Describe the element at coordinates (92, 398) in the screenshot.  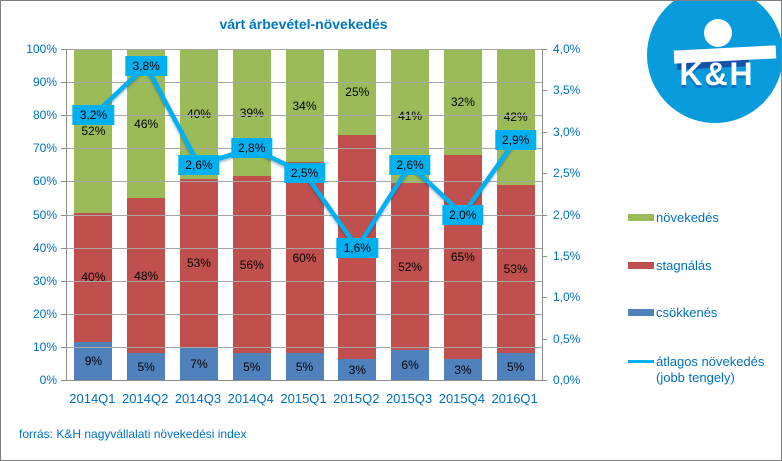
I see `x-axis-label: 2014Q1` at that location.